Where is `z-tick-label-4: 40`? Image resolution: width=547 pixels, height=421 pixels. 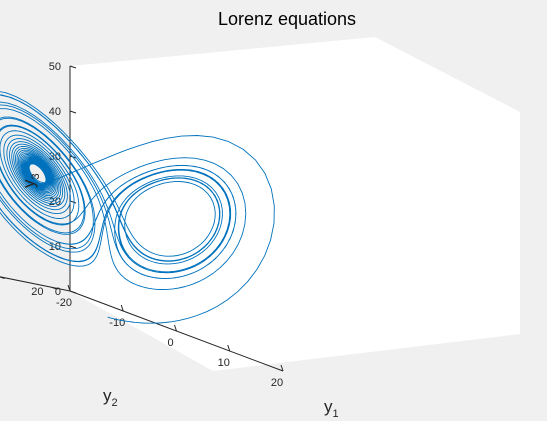 z-tick-label-4: 40 is located at coordinates (55, 112).